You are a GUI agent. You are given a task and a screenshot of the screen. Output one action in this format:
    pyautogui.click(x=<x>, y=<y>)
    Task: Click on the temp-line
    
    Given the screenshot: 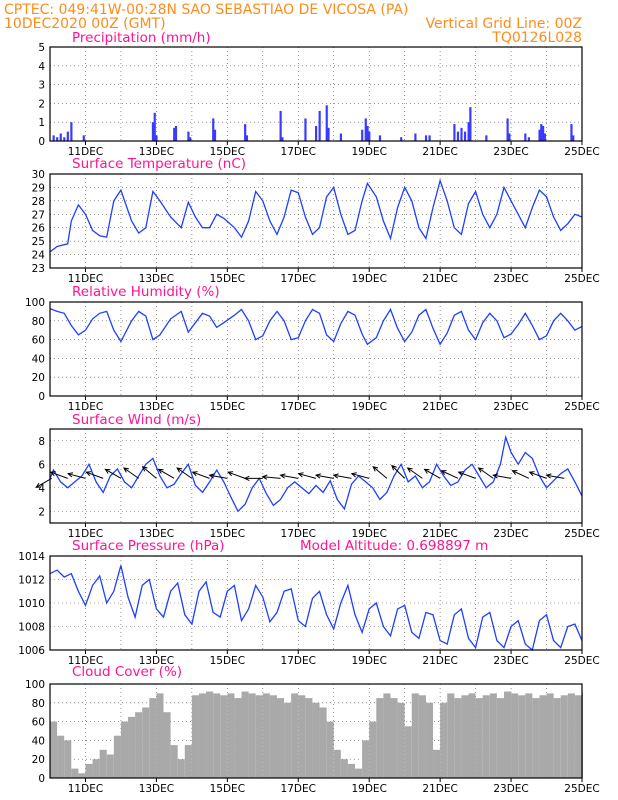 What is the action you would take?
    pyautogui.click(x=316, y=215)
    